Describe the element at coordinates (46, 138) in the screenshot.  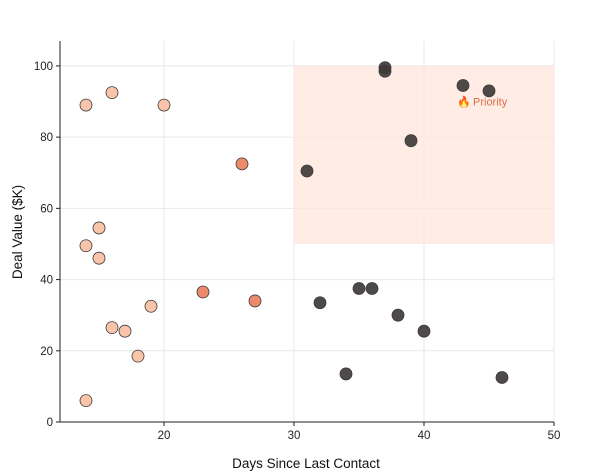
I see `y-tick-label: 80` at that location.